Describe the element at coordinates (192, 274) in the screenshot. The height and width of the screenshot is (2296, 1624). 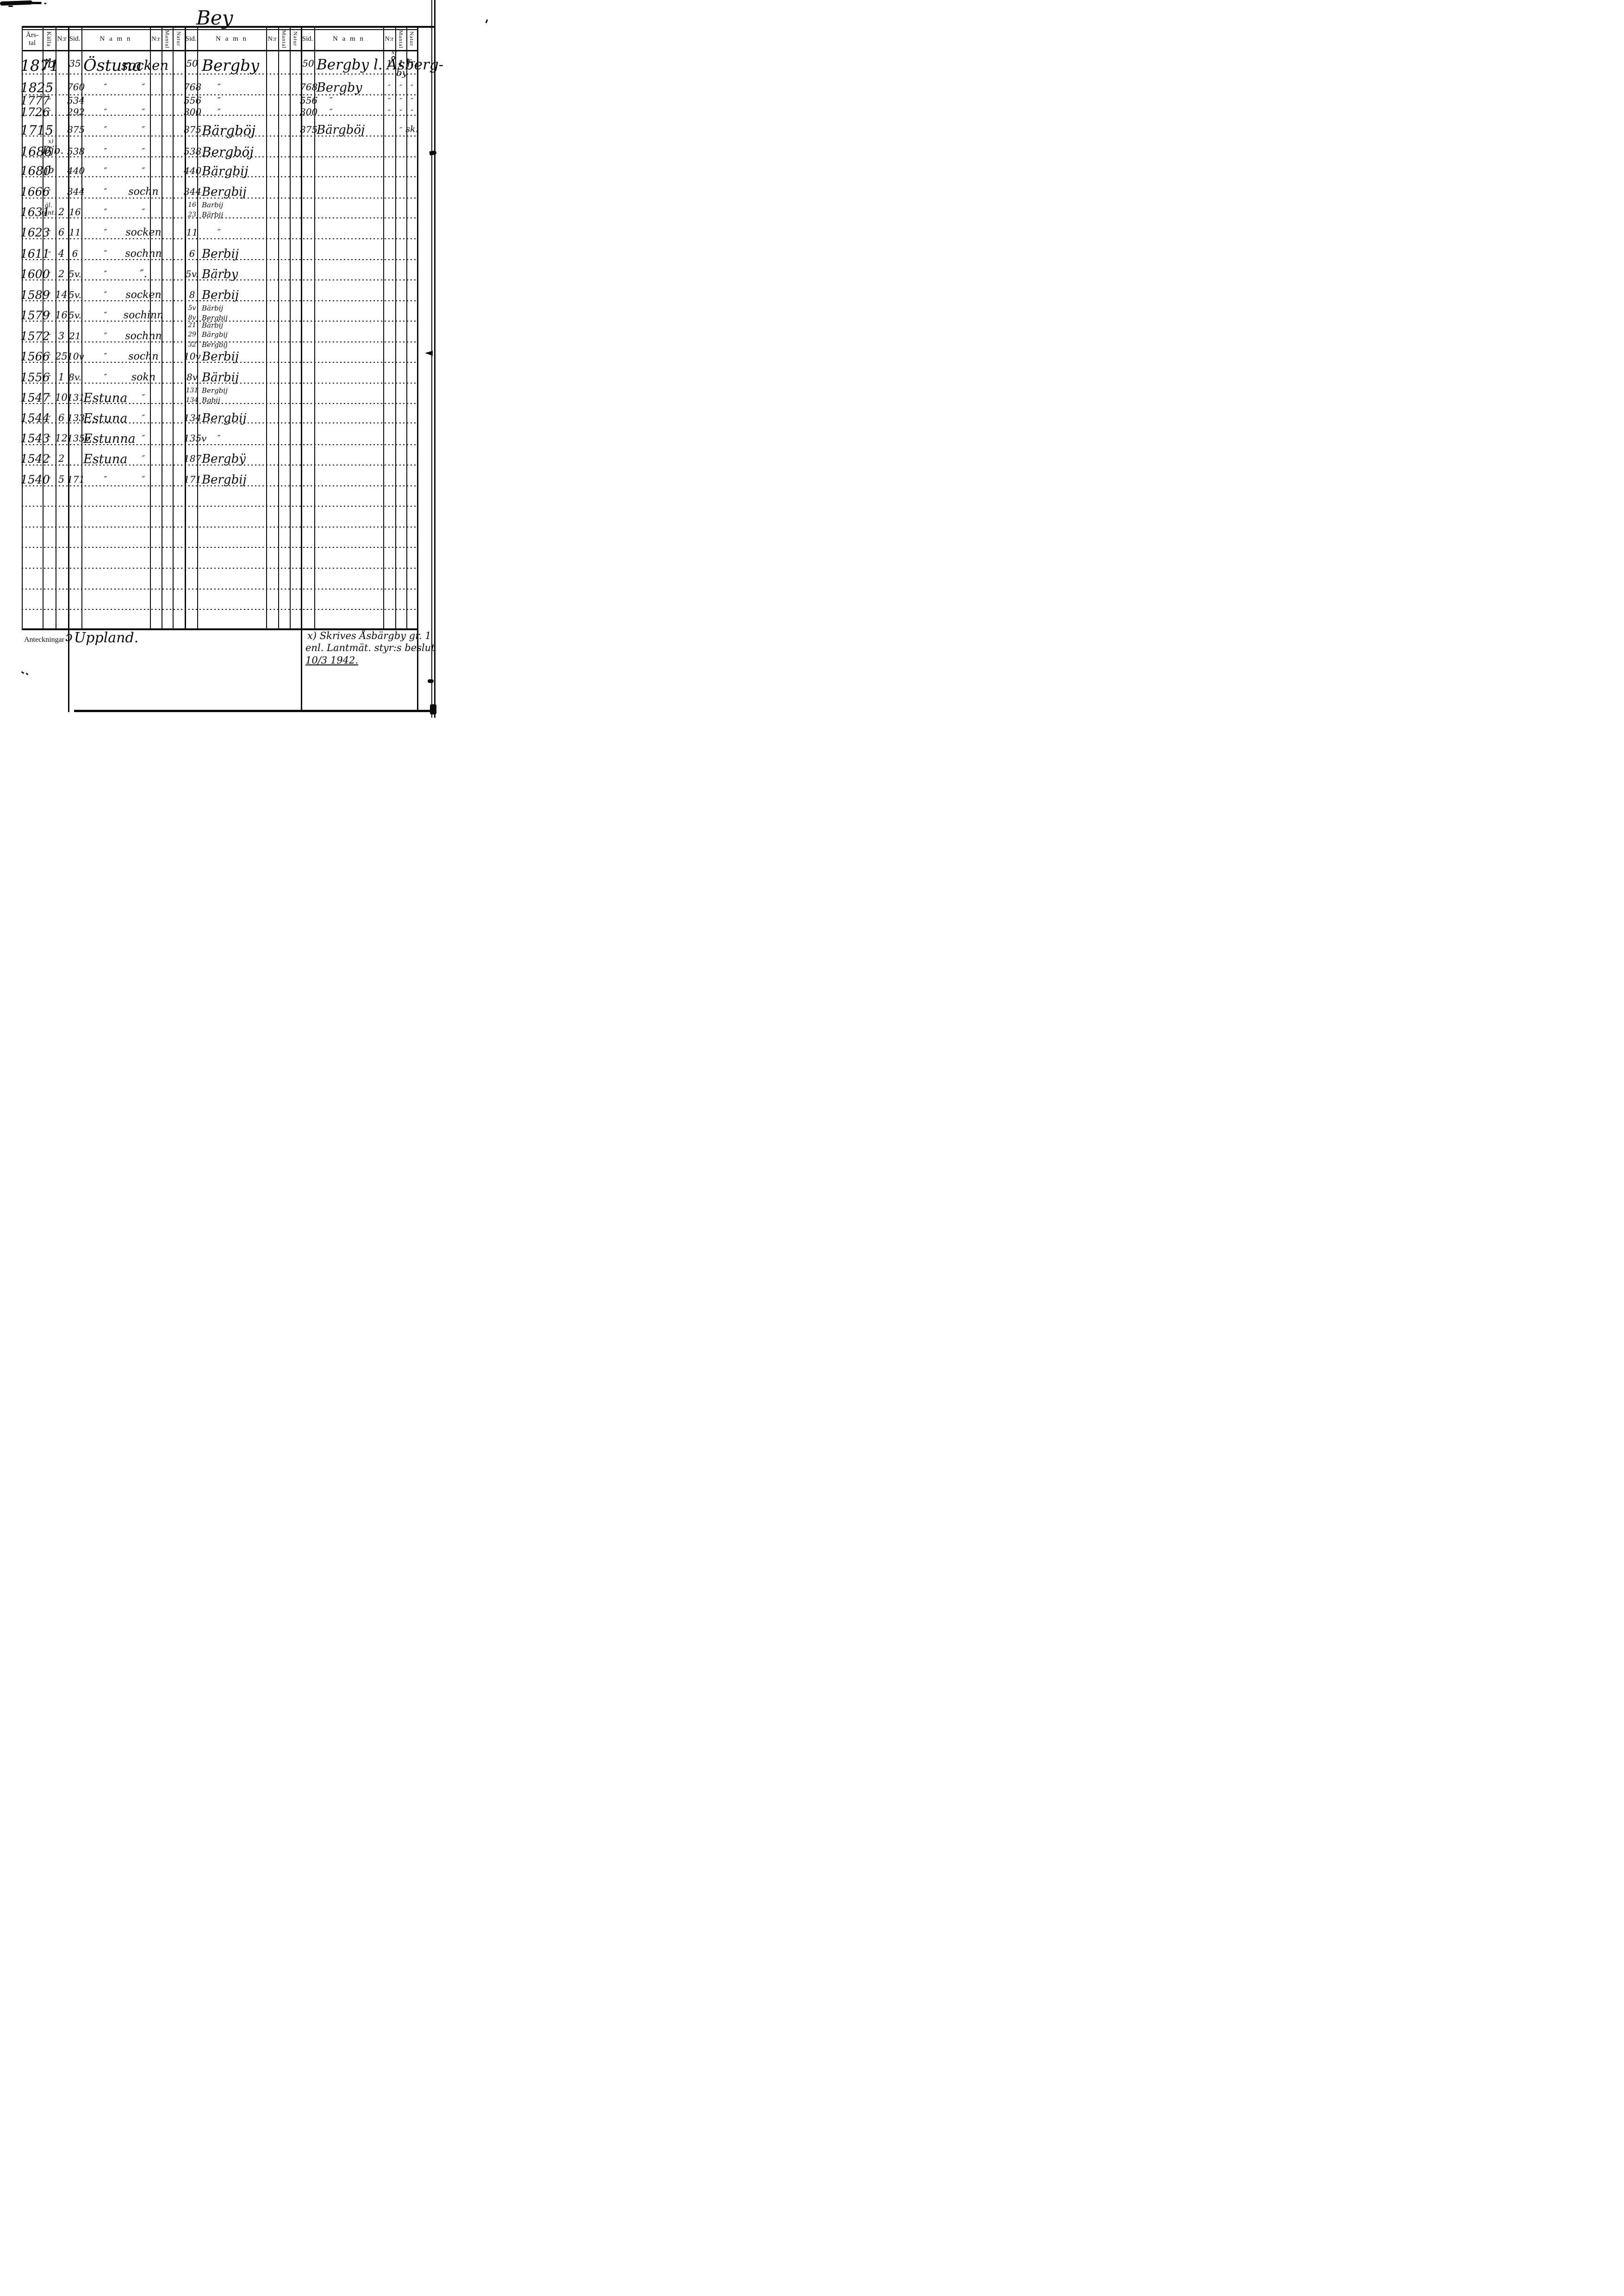
I see `entry-sid: 5v.` at that location.